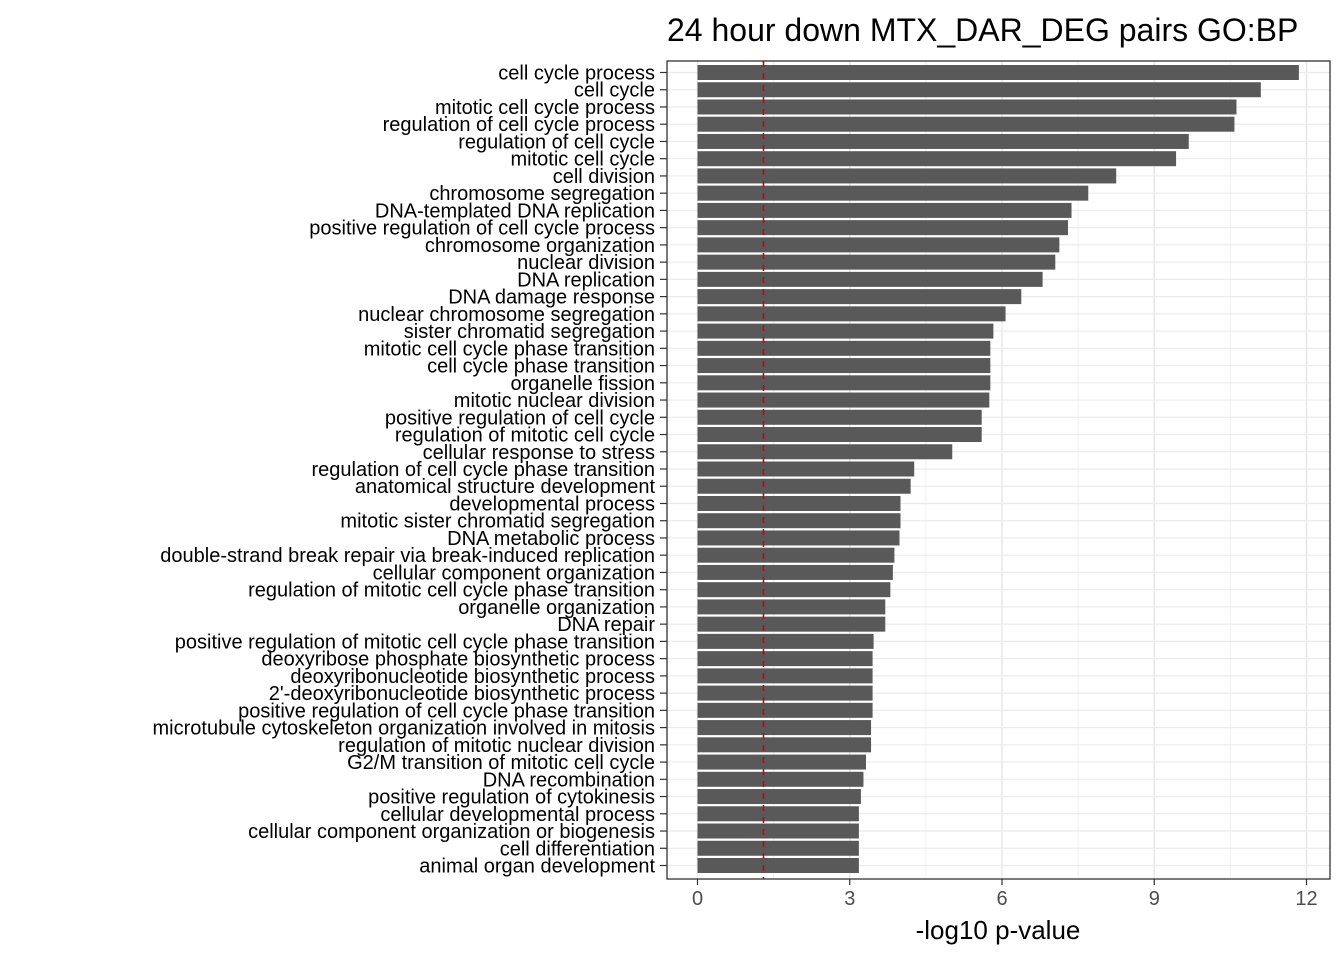 This screenshot has width=1344, height=960. I want to click on x-tick-label: 0, so click(697, 899).